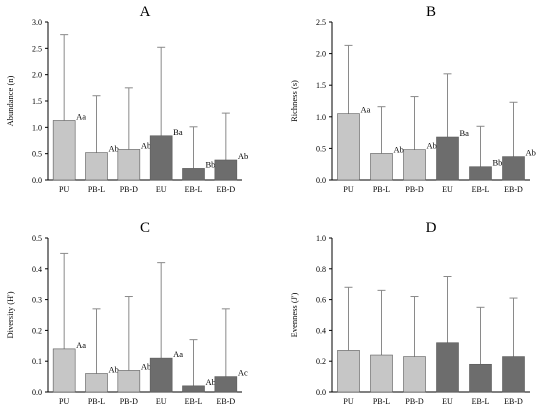 This screenshot has width=550, height=411. Describe the element at coordinates (37, 300) in the screenshot. I see `y-tick-label: 0.3` at that location.